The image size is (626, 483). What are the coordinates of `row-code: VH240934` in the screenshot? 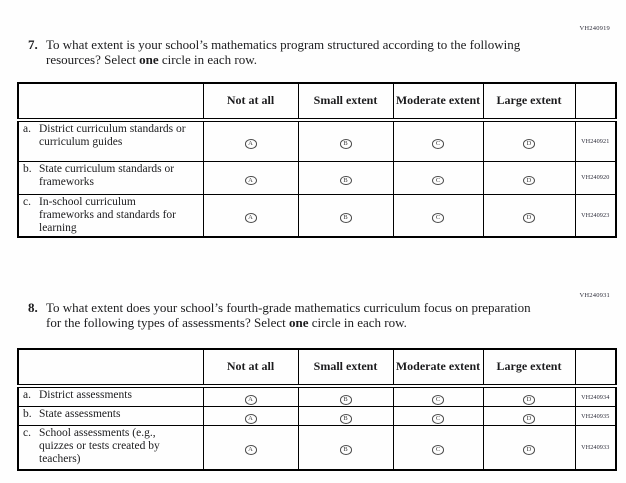 It's located at (595, 396).